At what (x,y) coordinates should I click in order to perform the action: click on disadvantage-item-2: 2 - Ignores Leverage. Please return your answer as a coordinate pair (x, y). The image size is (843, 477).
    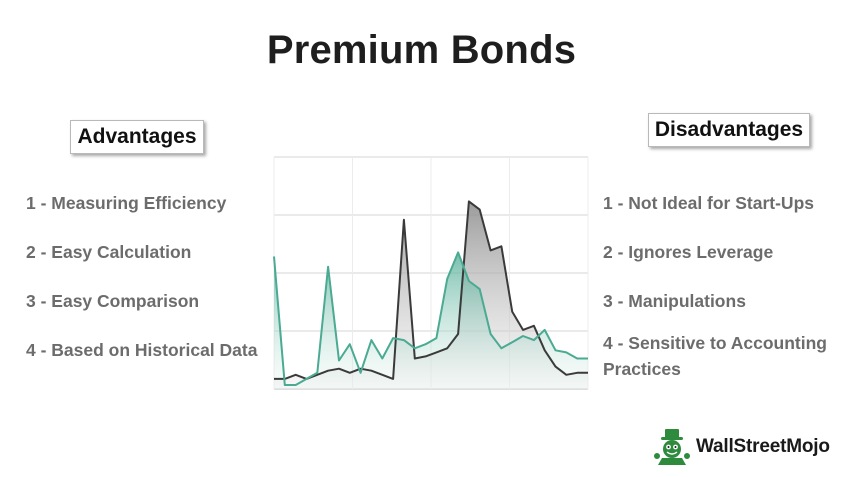
    Looking at the image, I should click on (688, 252).